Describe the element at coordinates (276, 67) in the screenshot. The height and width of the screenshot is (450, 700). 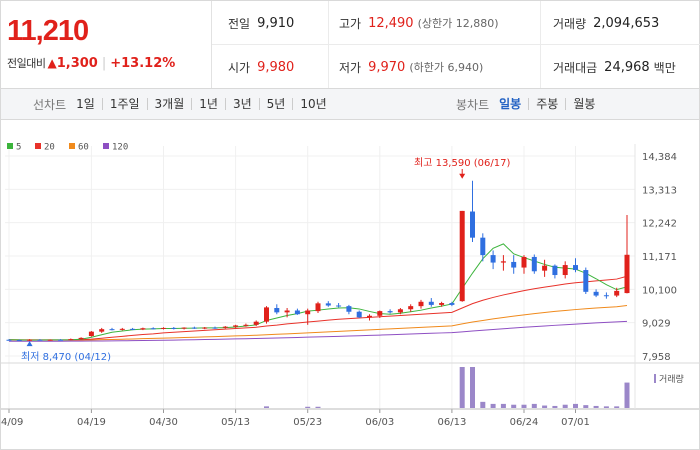
I see `stat-value: 9,980` at that location.